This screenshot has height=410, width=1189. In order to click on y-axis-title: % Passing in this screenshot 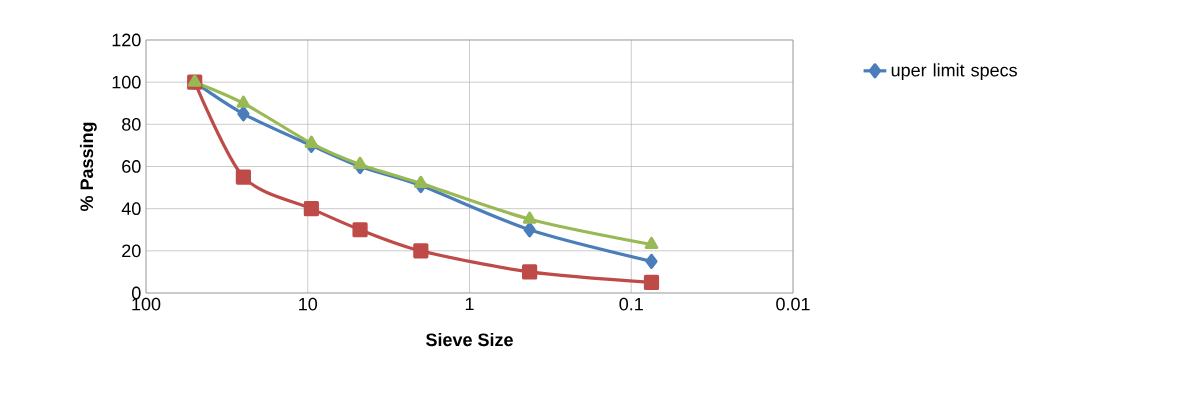, I will do `click(88, 167)`.